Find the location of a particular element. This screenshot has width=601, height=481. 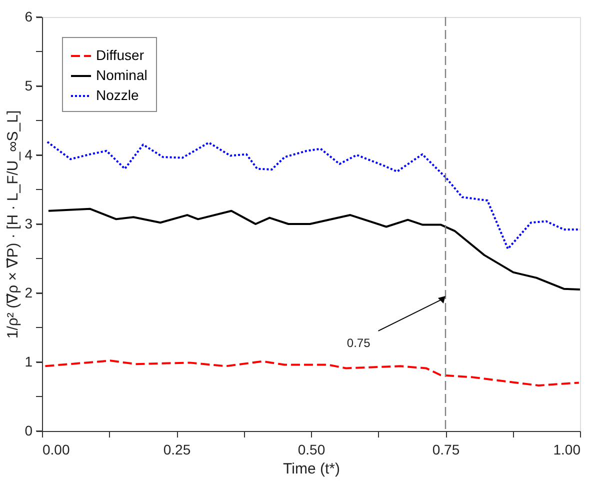

x-tick-label: 0.75 is located at coordinates (446, 450).